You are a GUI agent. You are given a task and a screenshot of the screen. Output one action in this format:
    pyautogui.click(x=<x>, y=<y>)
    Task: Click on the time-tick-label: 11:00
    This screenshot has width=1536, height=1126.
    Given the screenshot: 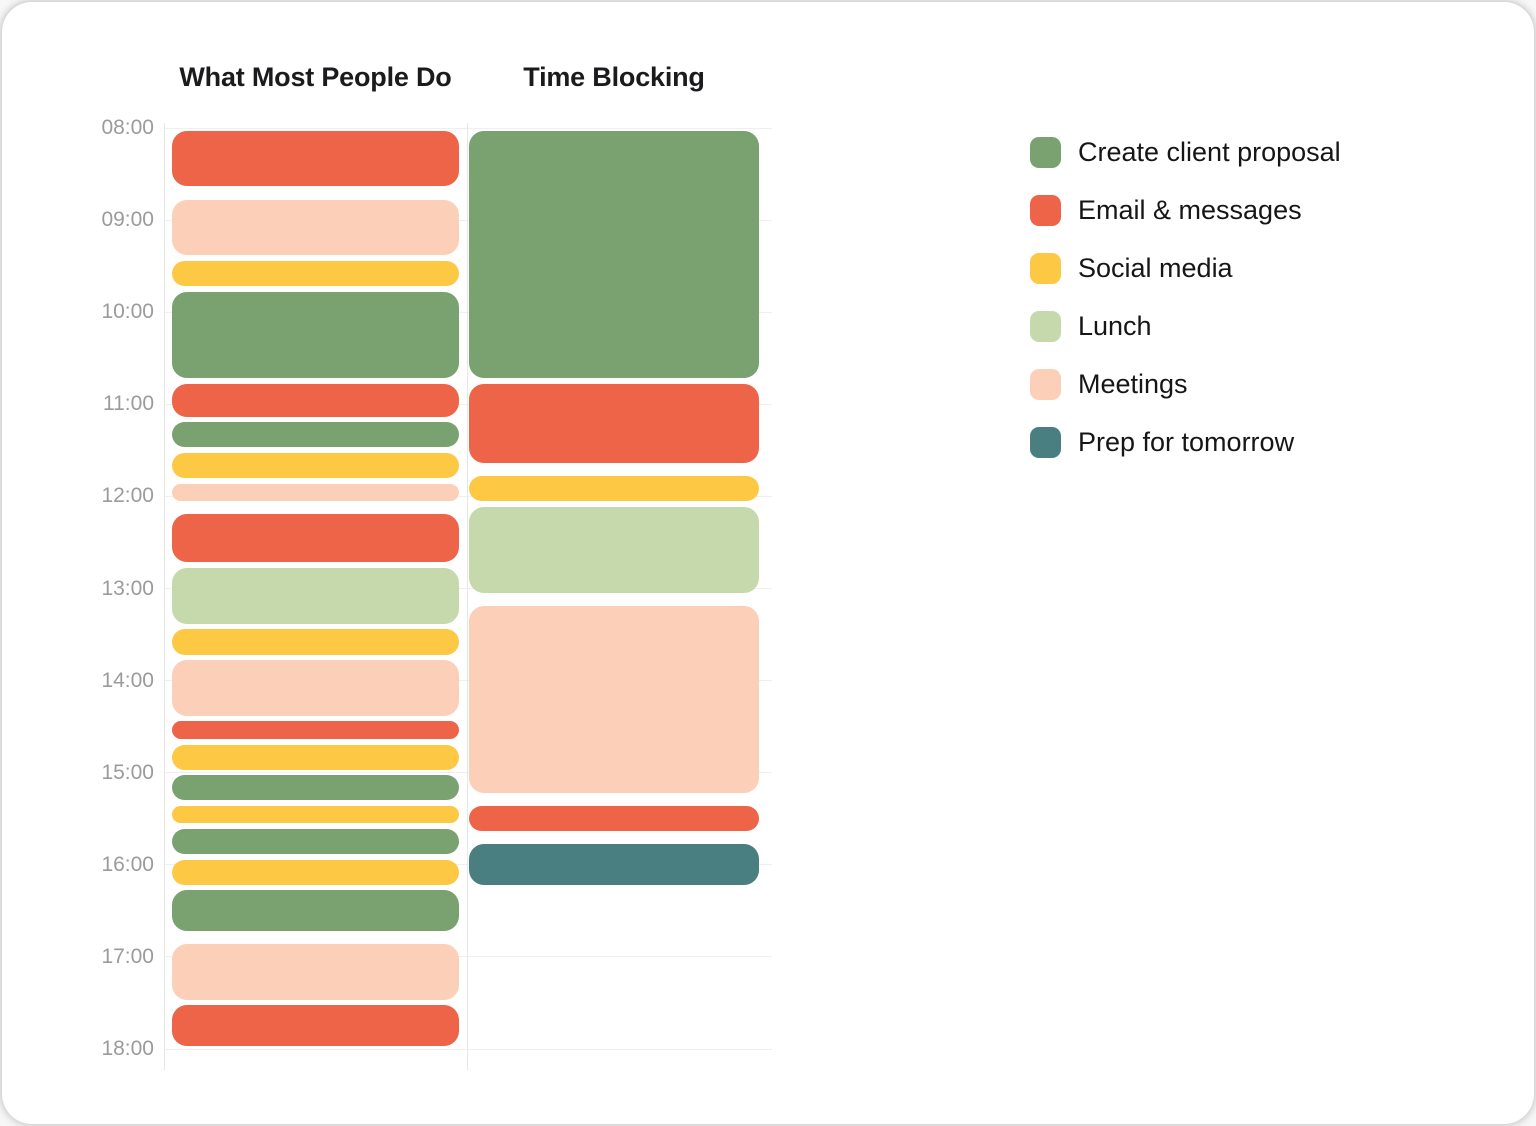 What is the action you would take?
    pyautogui.click(x=128, y=404)
    